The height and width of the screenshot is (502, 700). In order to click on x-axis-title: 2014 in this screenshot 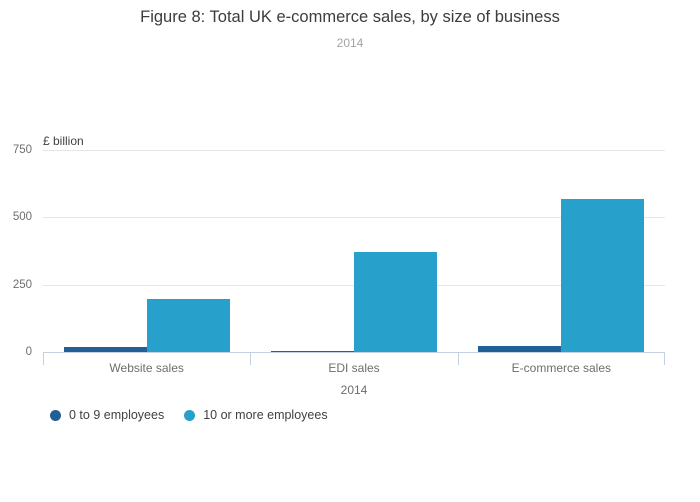, I will do `click(354, 390)`.